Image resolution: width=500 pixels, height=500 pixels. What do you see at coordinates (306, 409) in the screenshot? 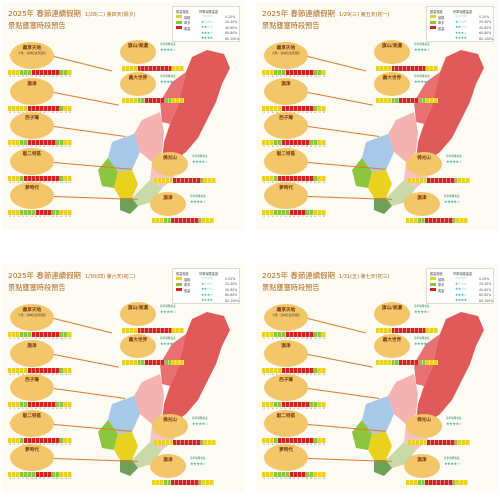
I see `hour-tick: 18` at bounding box center [306, 409].